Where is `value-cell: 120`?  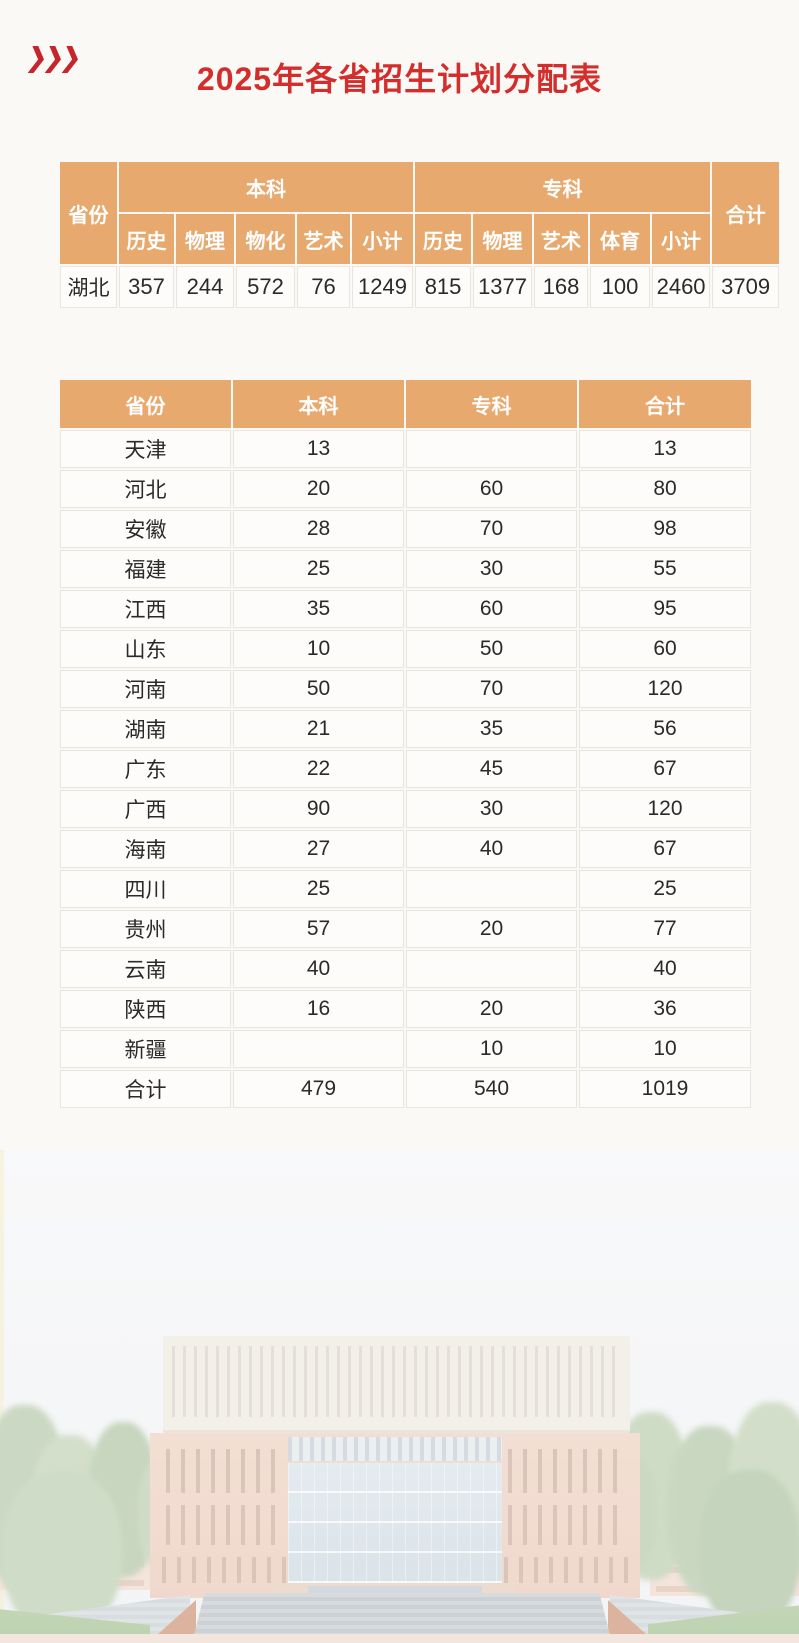 value-cell: 120 is located at coordinates (665, 809).